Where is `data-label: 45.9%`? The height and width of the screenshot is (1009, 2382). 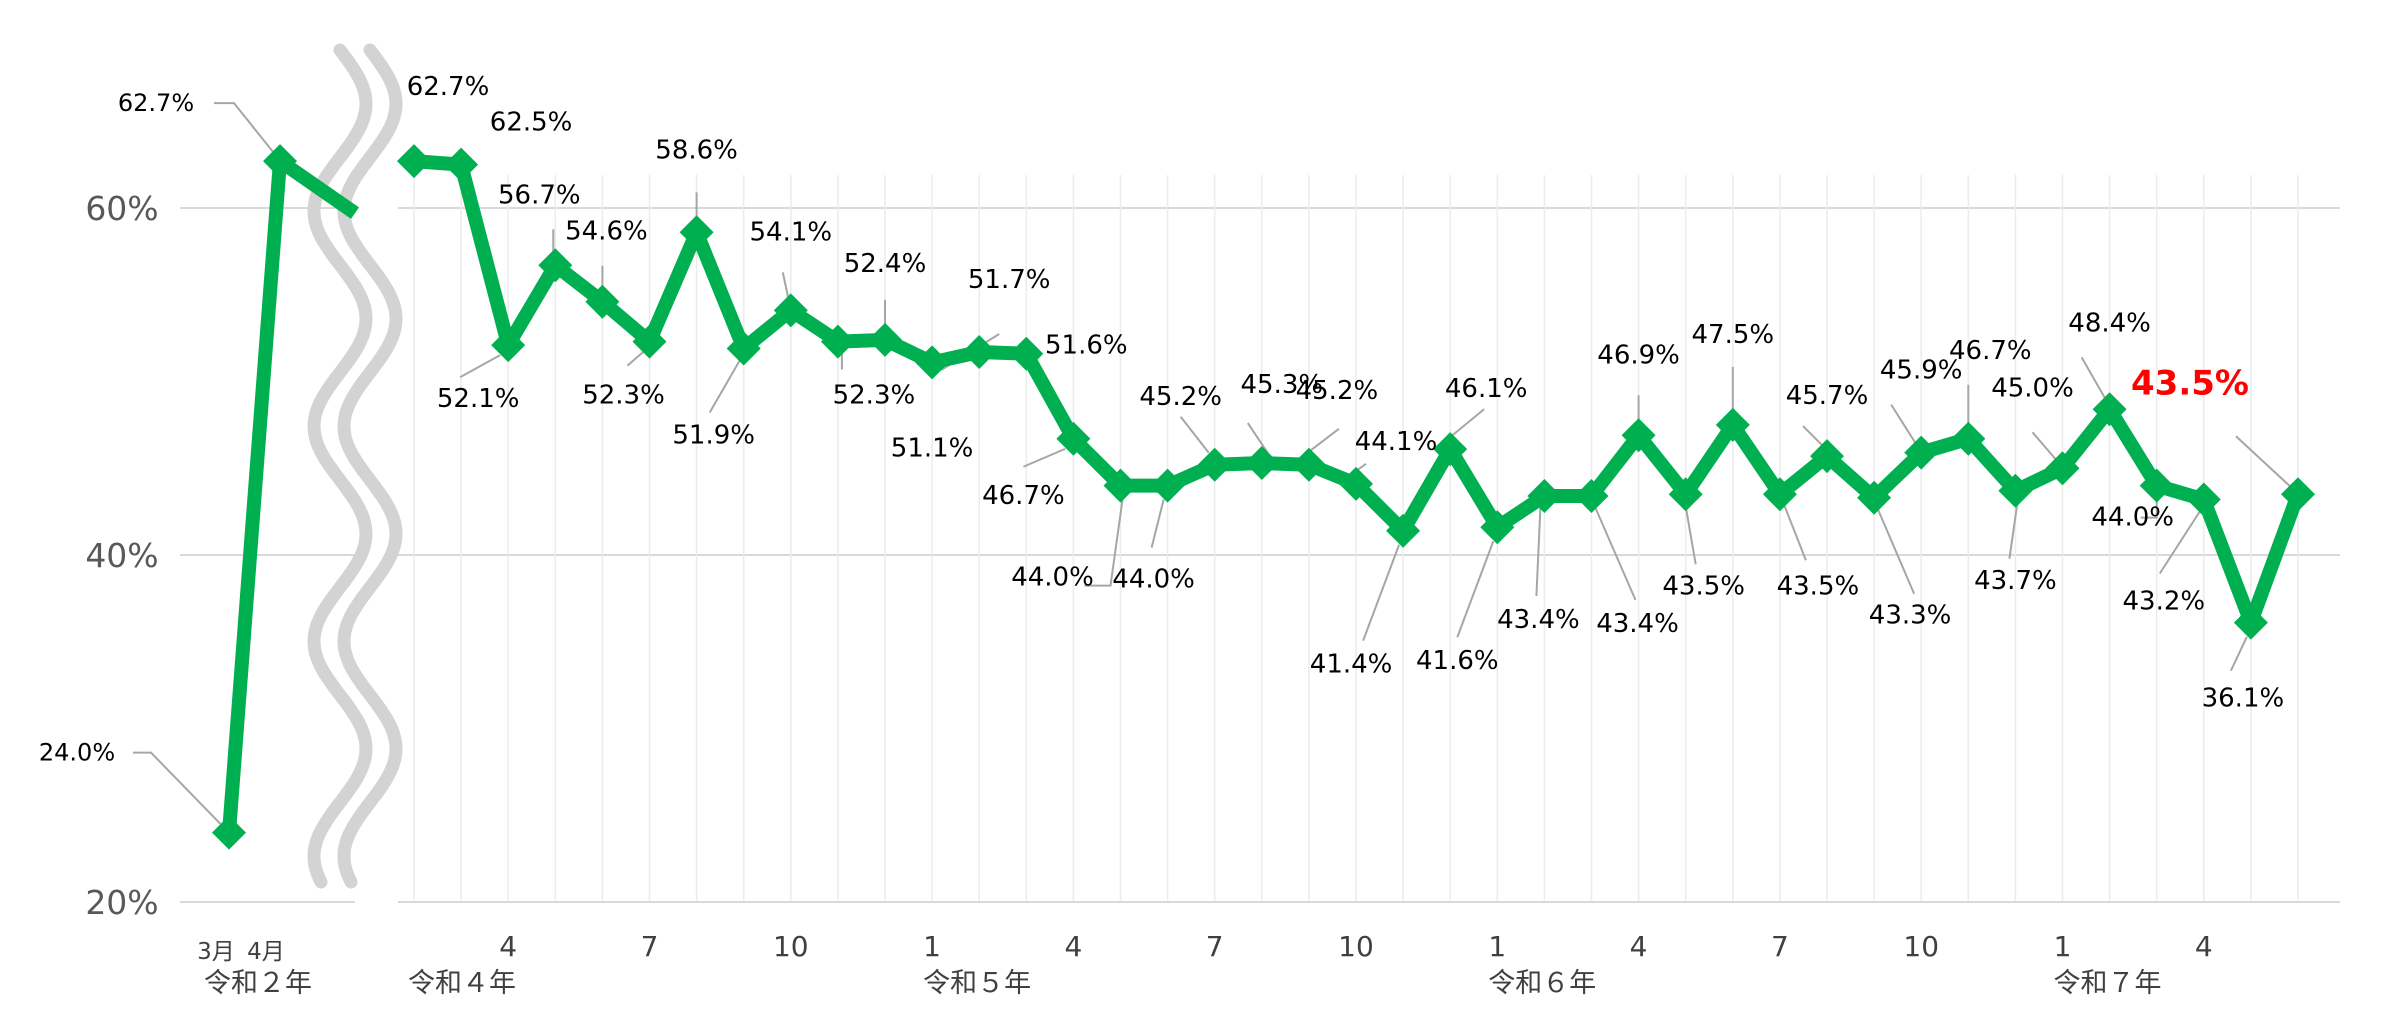
data-label: 45.9% is located at coordinates (1921, 371).